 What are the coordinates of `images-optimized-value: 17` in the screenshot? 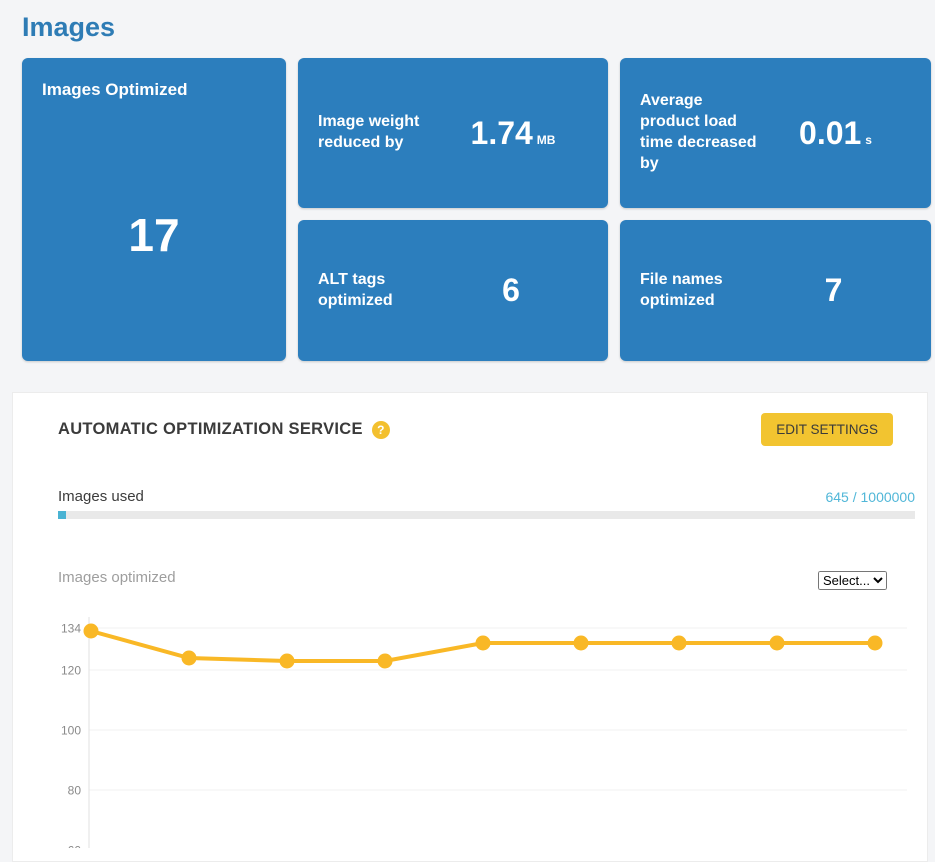 It's located at (154, 235).